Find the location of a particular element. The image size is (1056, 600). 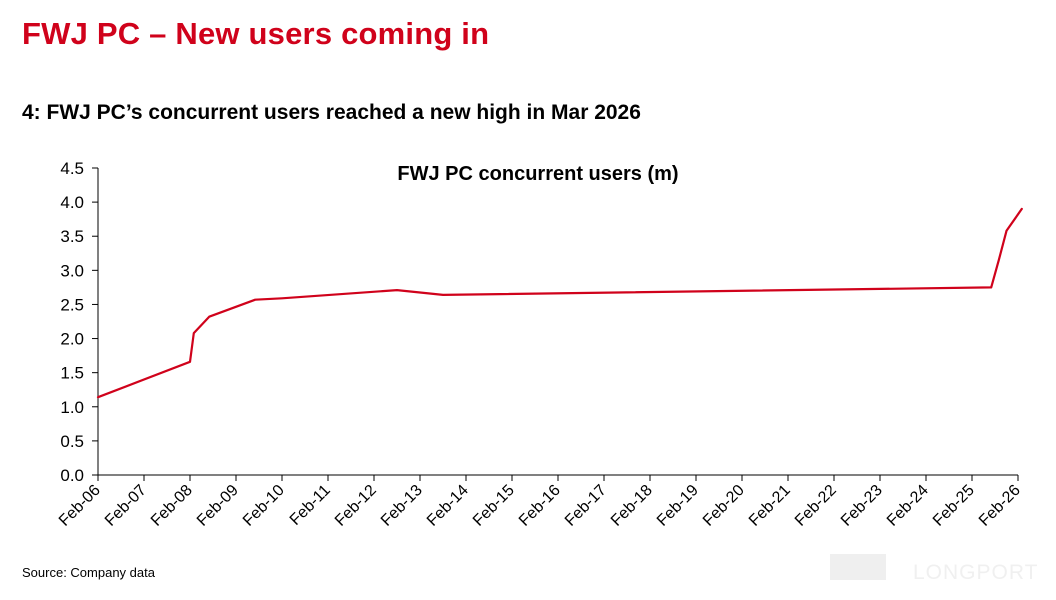

page-title: FWJ PC – New users coming in is located at coordinates (256, 33).